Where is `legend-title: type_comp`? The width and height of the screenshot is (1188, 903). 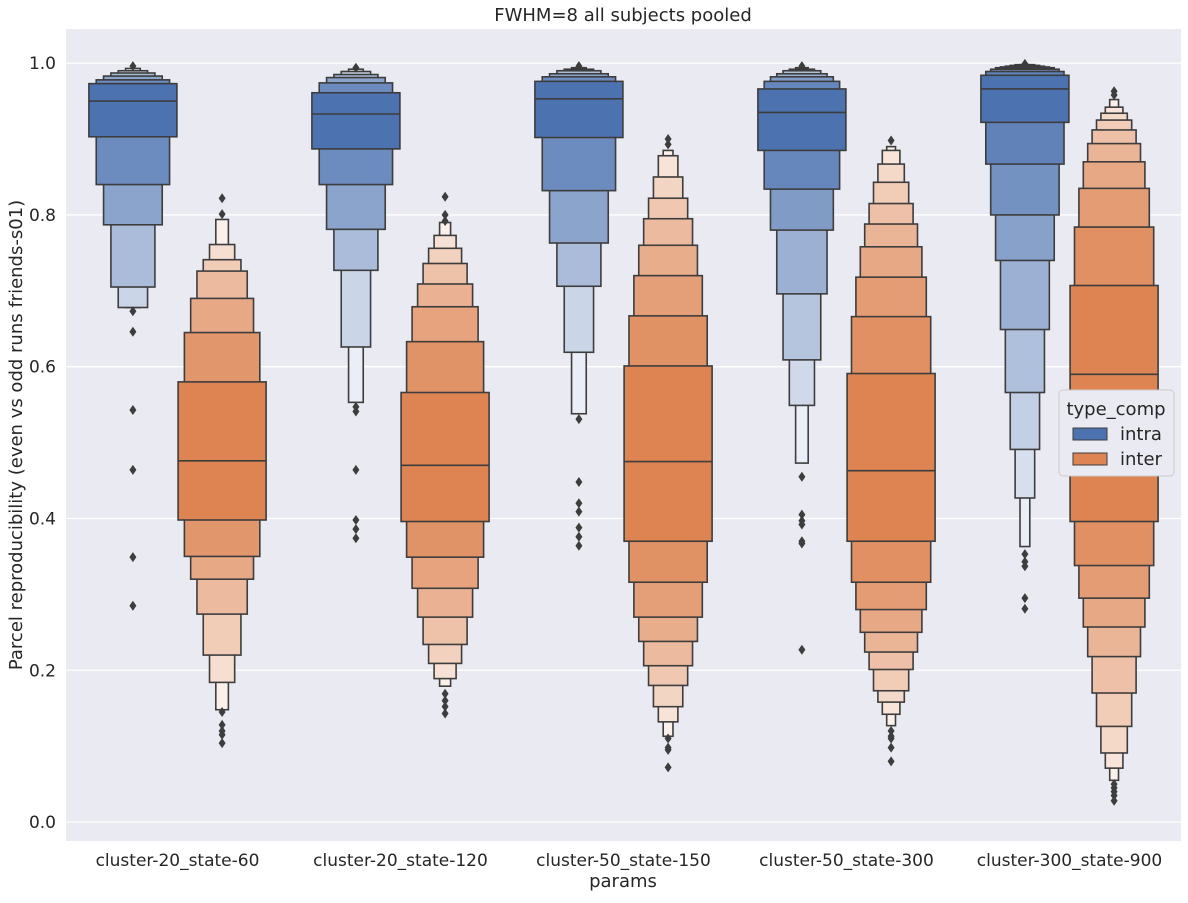 legend-title: type_comp is located at coordinates (1115, 409).